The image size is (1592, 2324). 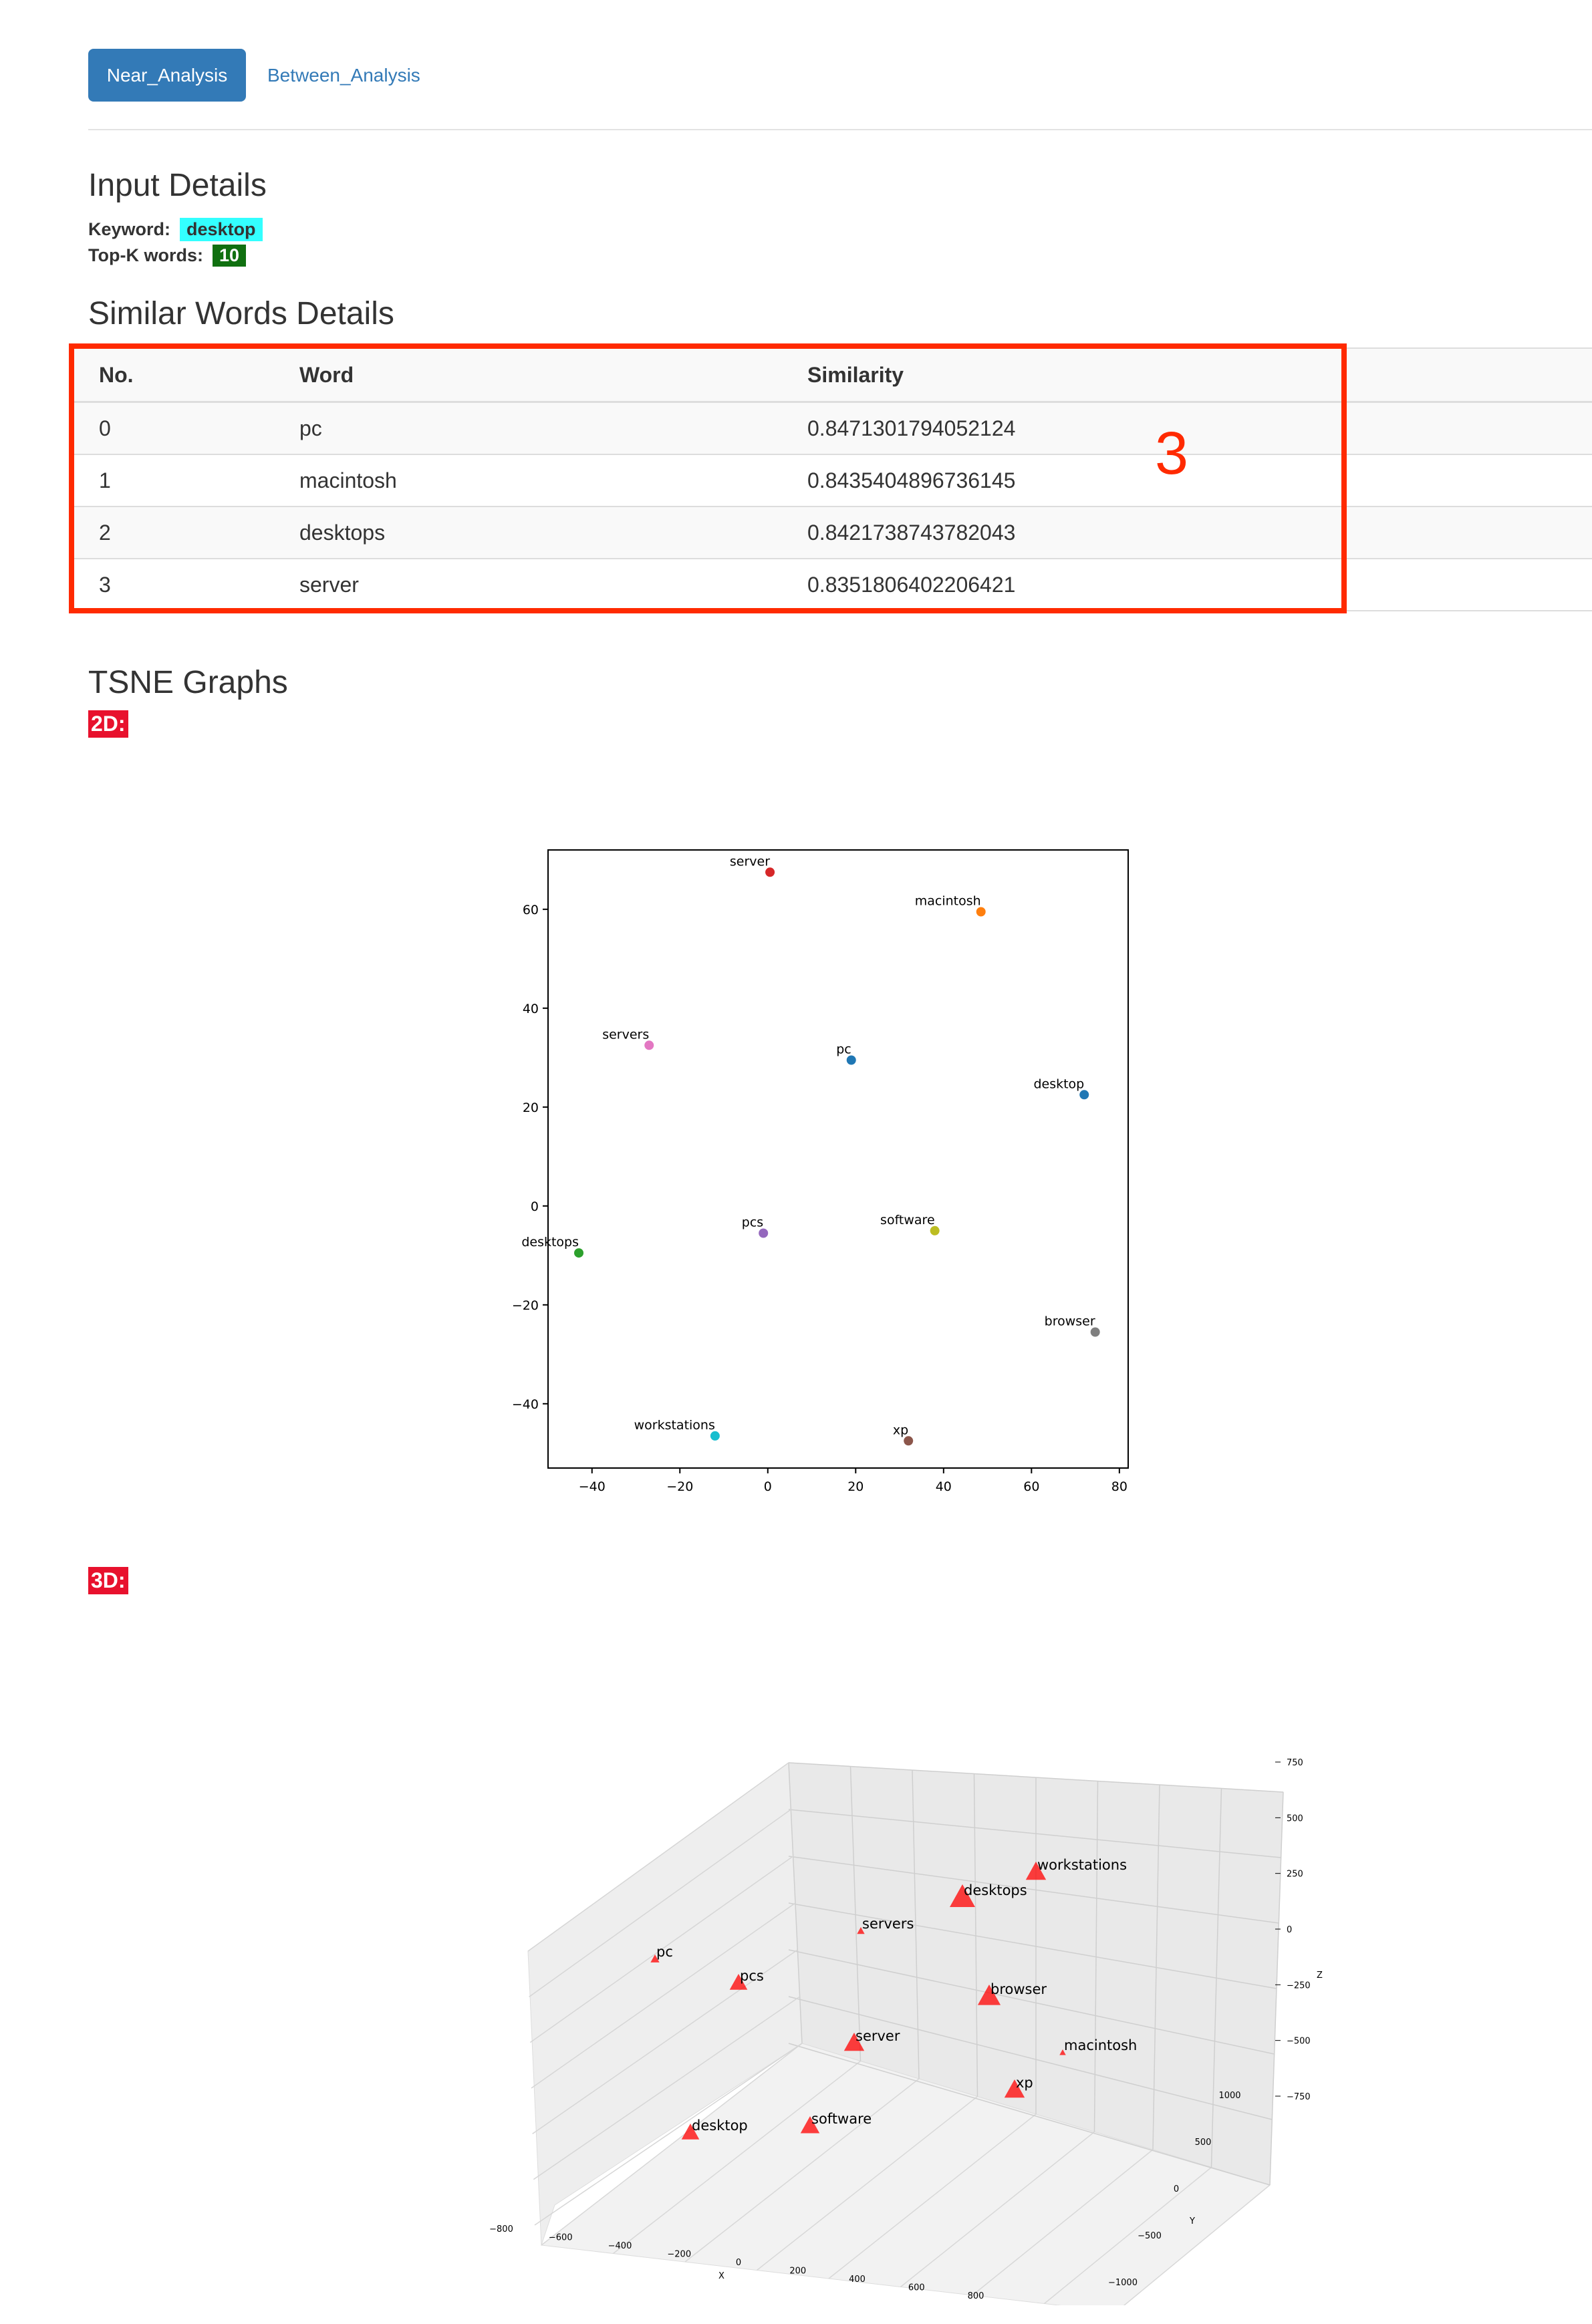 What do you see at coordinates (1018, 1989) in the screenshot?
I see `point-label: browser` at bounding box center [1018, 1989].